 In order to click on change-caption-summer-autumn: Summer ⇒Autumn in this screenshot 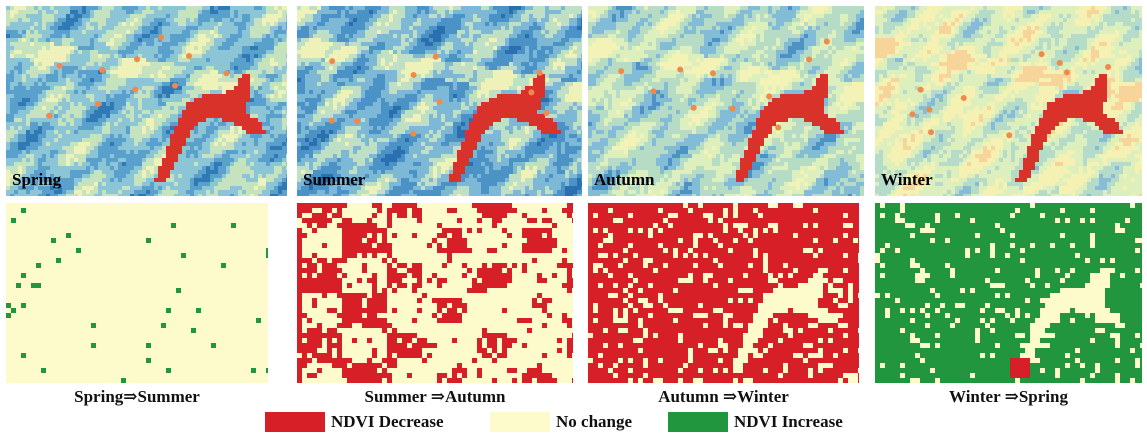, I will do `click(435, 396)`.